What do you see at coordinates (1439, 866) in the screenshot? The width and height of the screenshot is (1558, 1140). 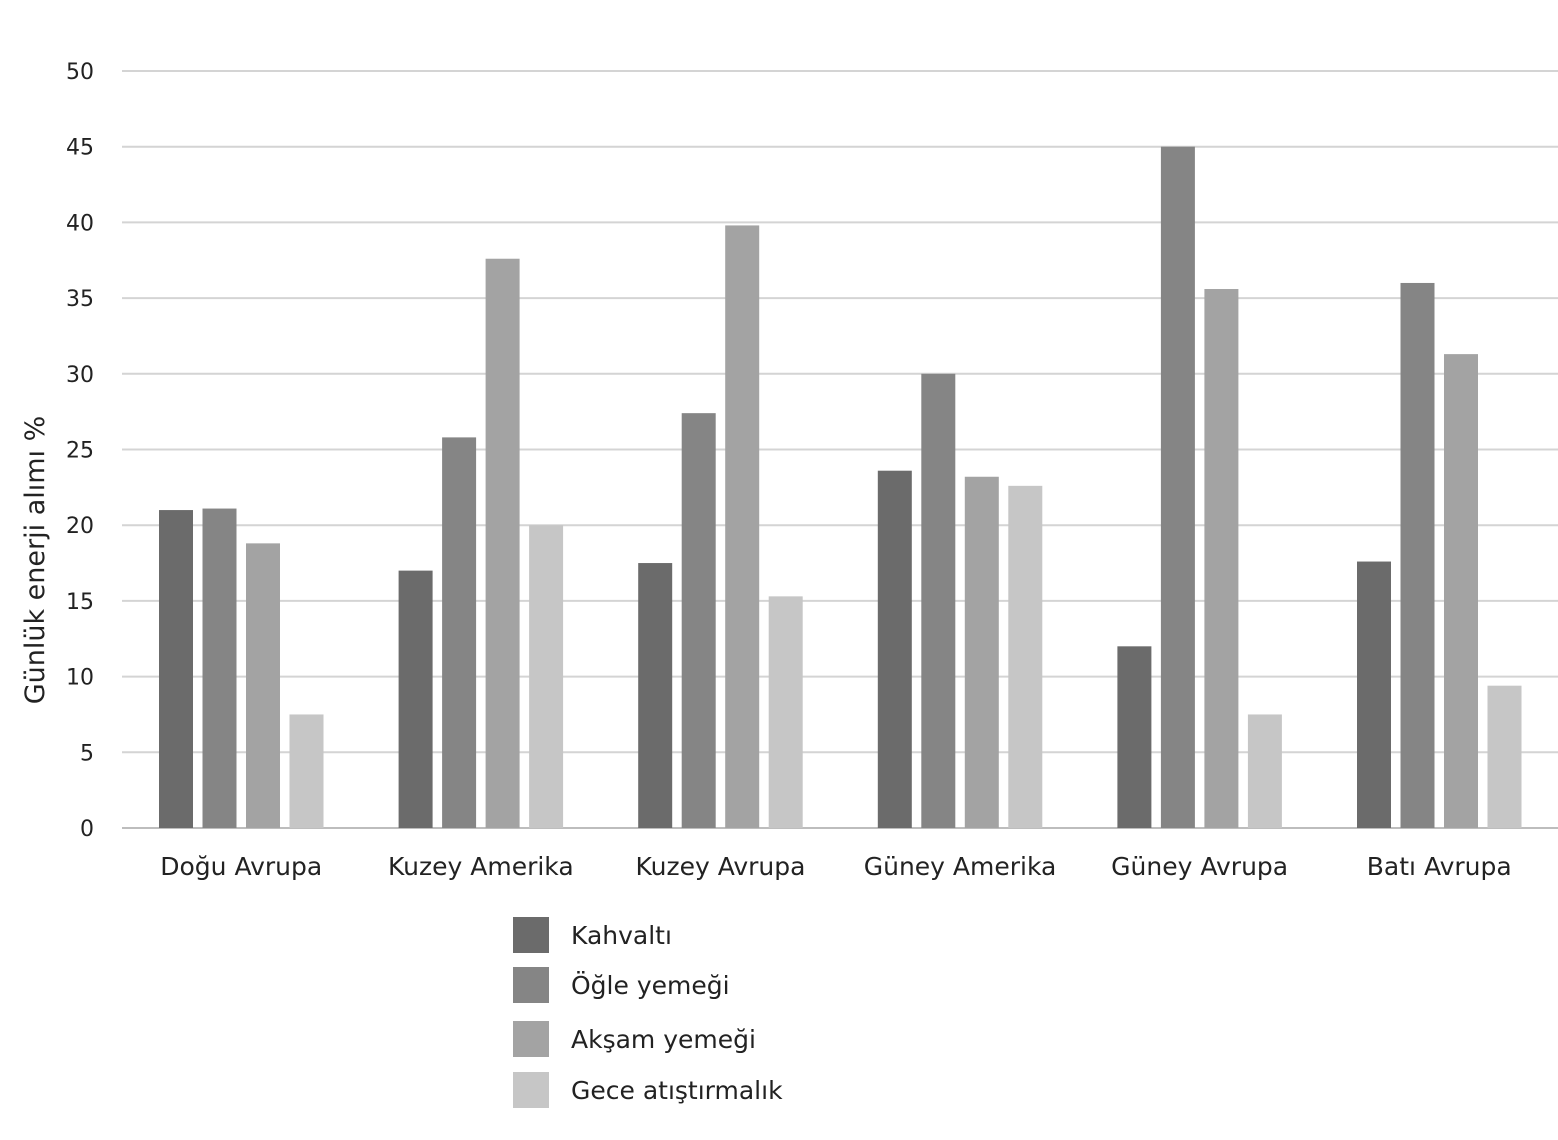 I see `x-category-label: Batı Avrupa` at bounding box center [1439, 866].